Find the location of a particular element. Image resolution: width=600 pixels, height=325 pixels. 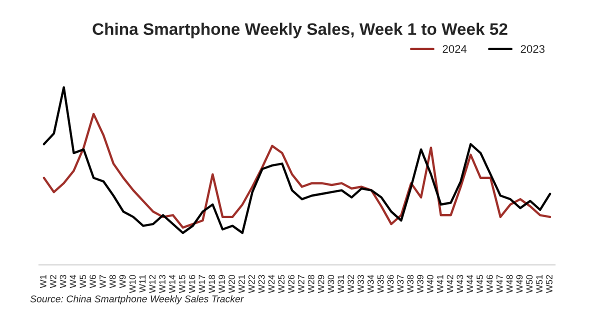

x-tick-label: W7 is located at coordinates (103, 281).